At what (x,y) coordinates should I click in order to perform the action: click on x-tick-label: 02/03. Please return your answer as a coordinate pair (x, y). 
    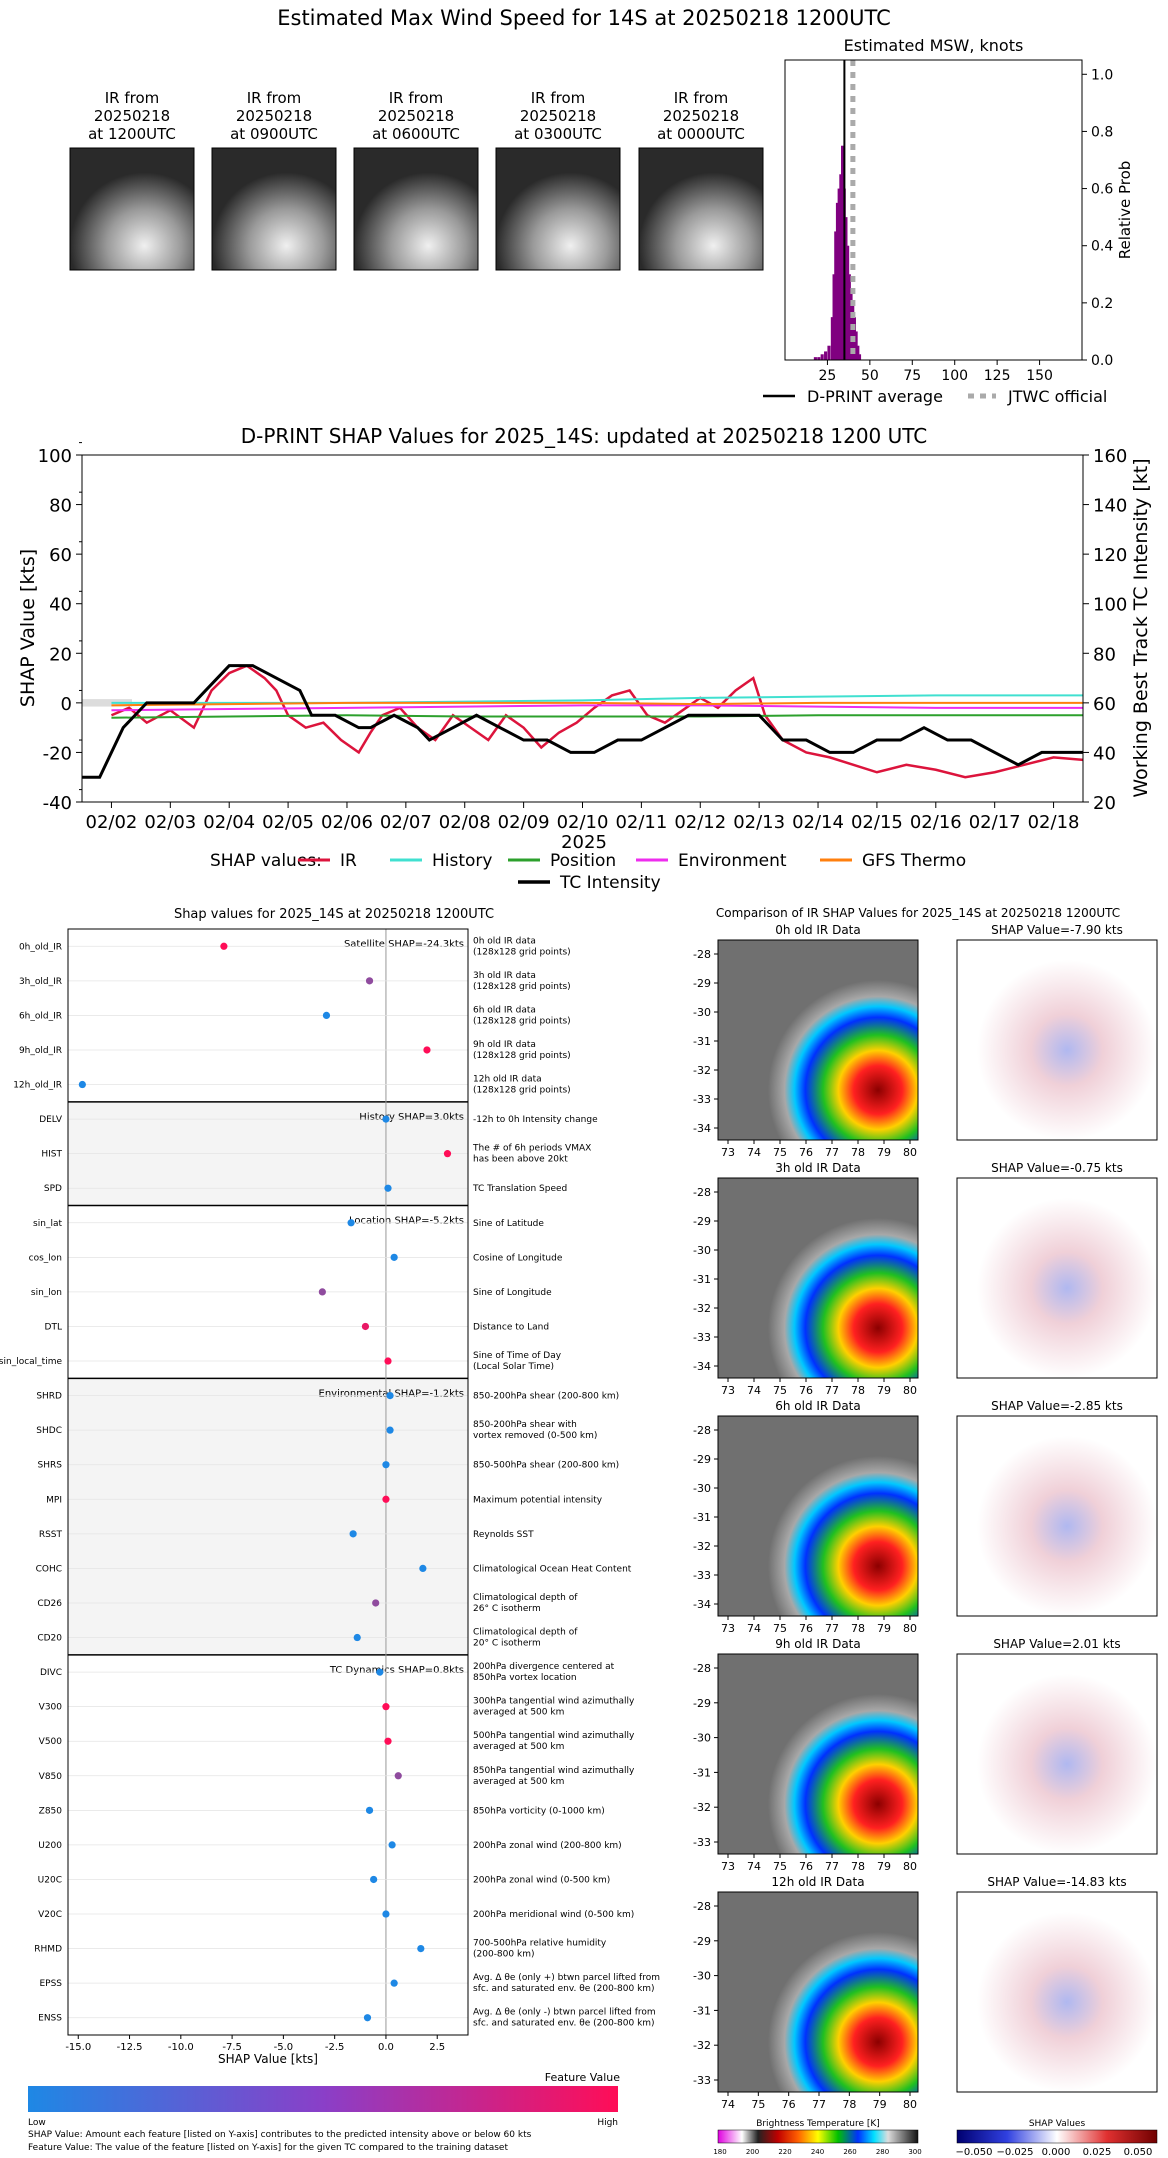
    Looking at the image, I should click on (170, 822).